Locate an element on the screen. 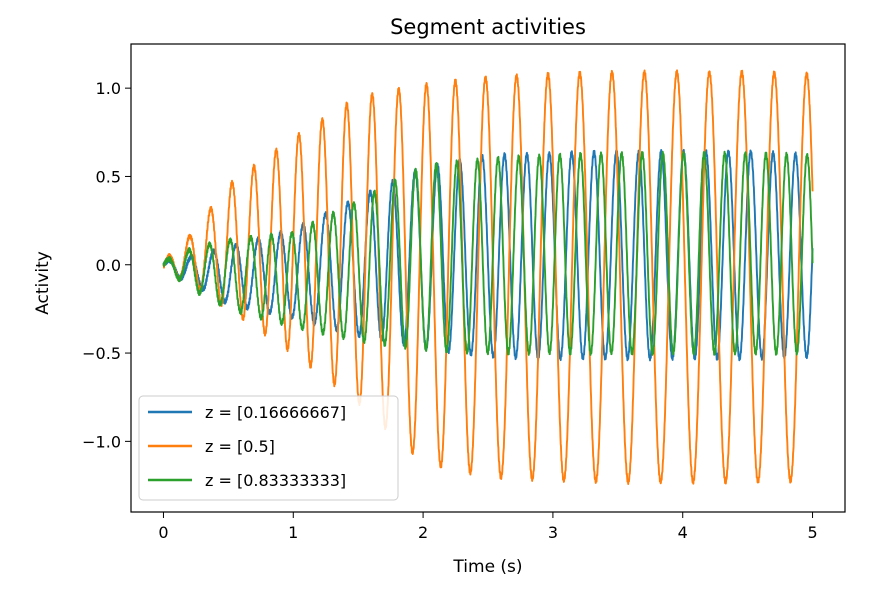  y-axis: −1.0 −0.5 0.0 0.5 1.0 is located at coordinates (106, 265).